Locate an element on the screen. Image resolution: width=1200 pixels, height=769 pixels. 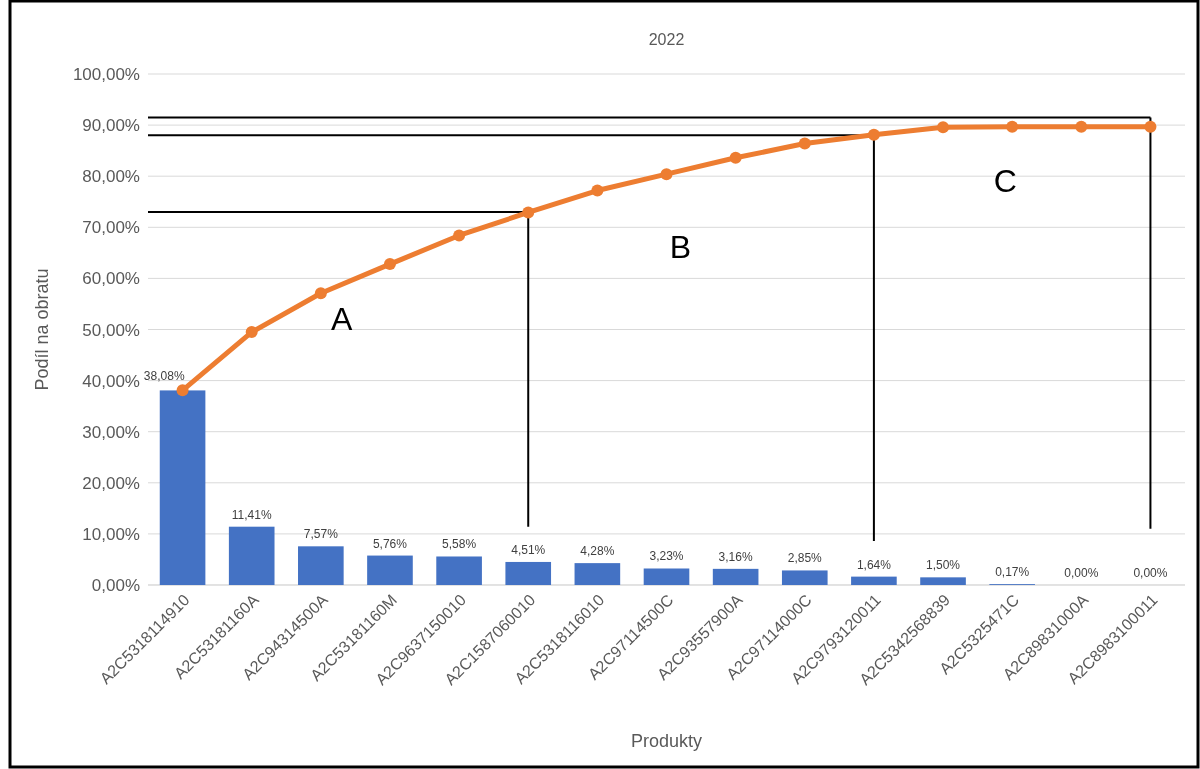
y-axis-title: Podíl na obratu is located at coordinates (42, 329).